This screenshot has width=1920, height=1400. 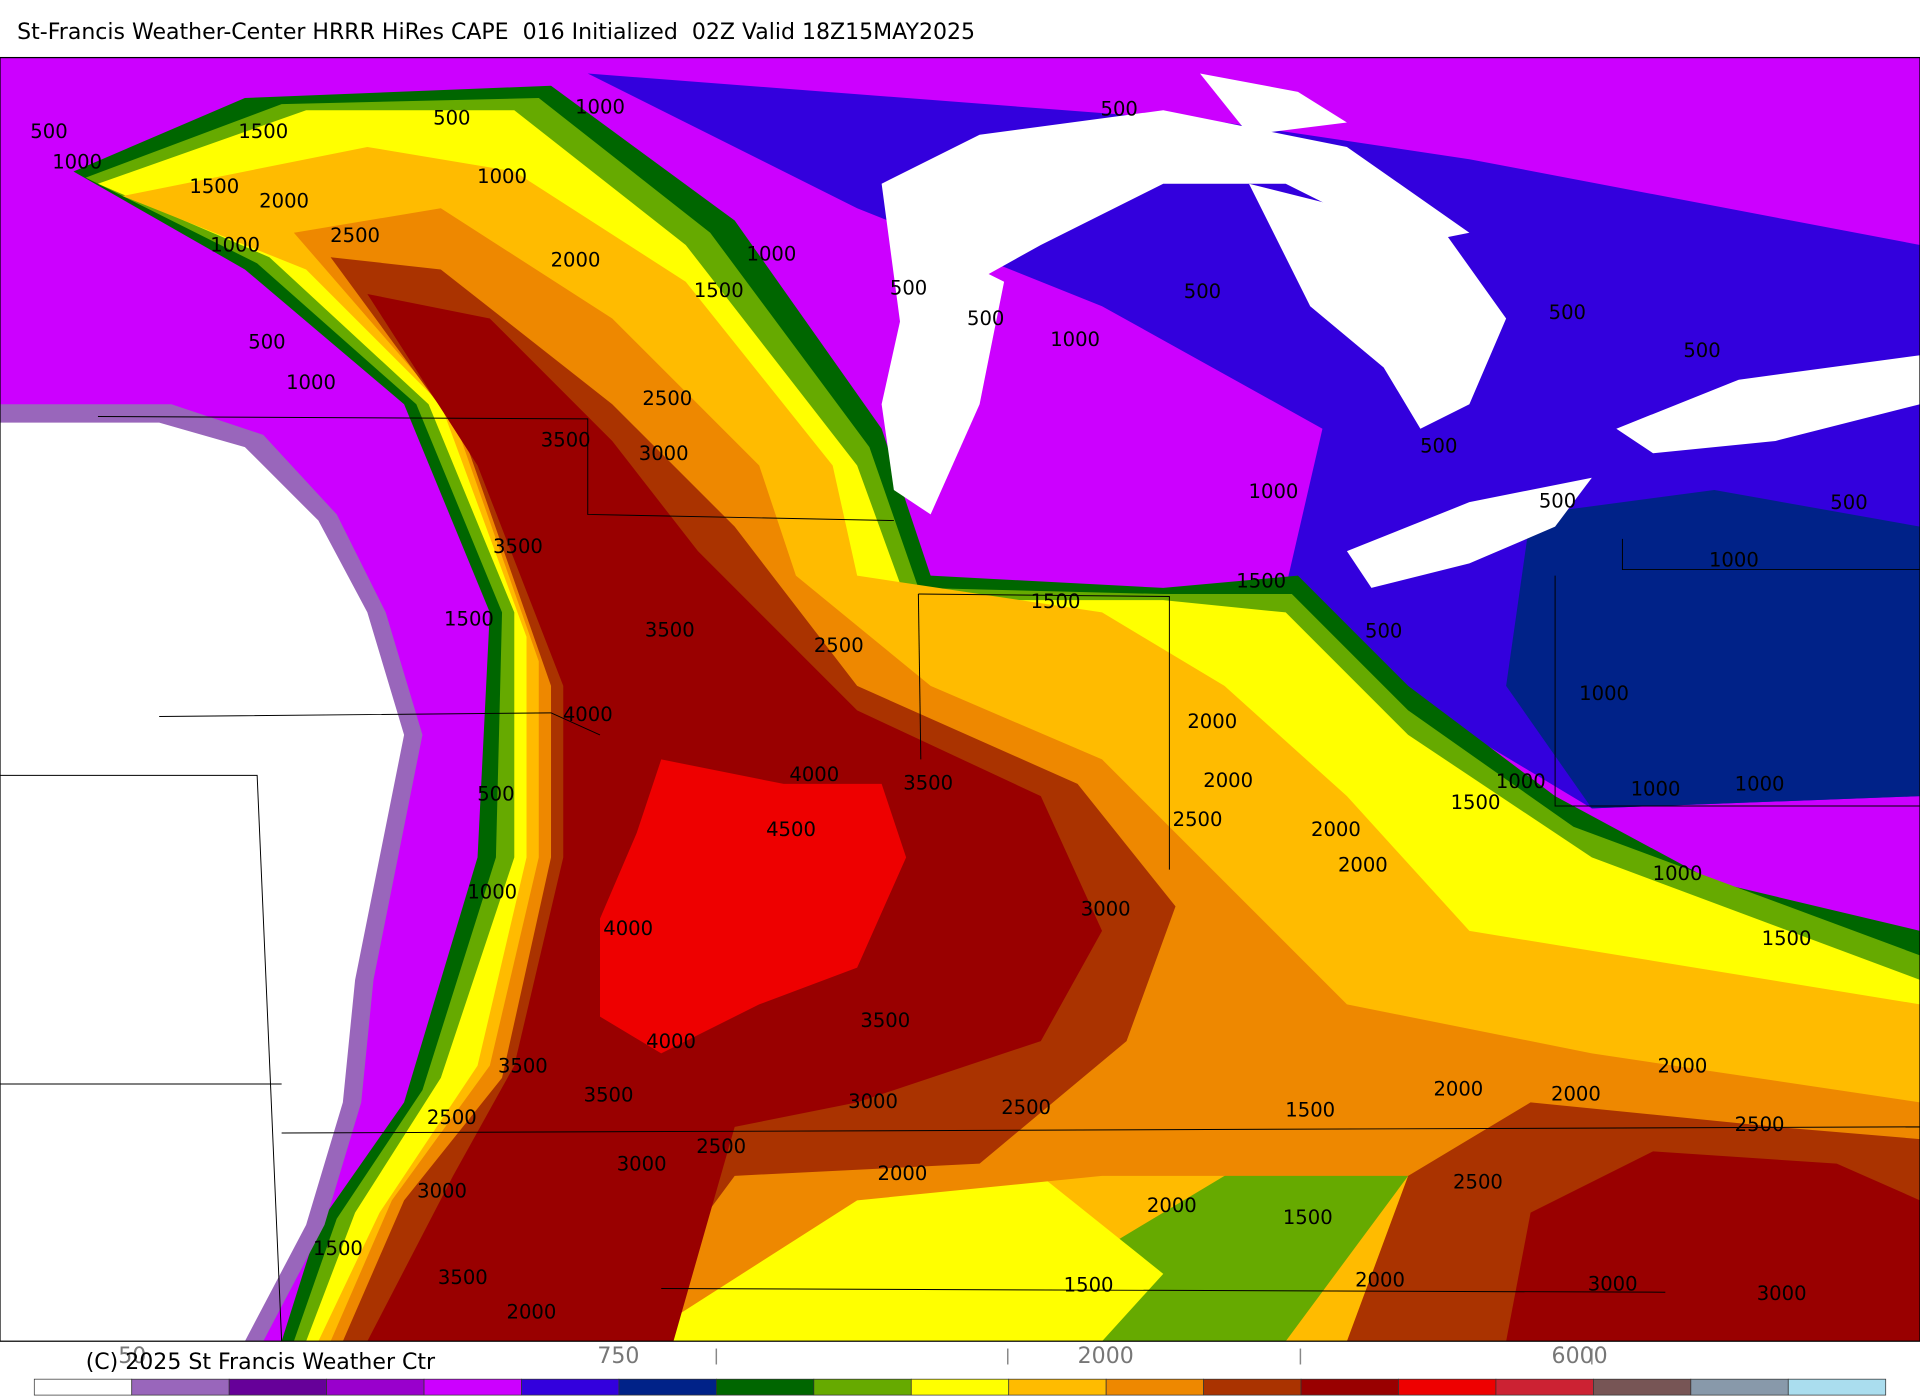 What do you see at coordinates (1580, 1356) in the screenshot?
I see `colorbar-label: 6000` at bounding box center [1580, 1356].